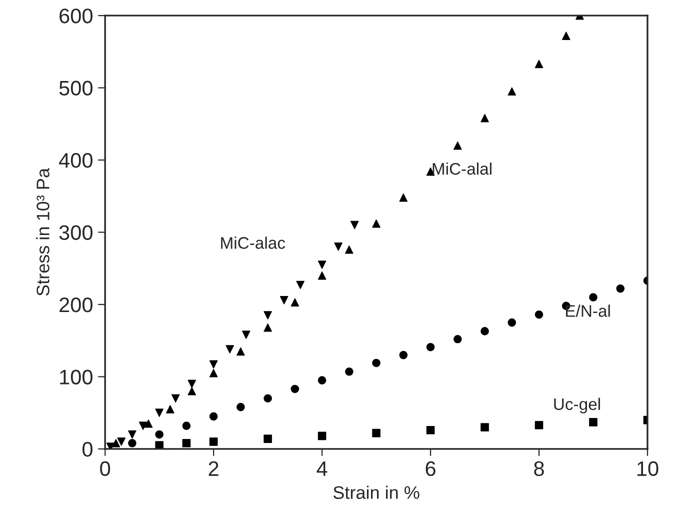 This screenshot has width=678, height=519. What do you see at coordinates (87, 449) in the screenshot?
I see `y-tick-label: 0` at bounding box center [87, 449].